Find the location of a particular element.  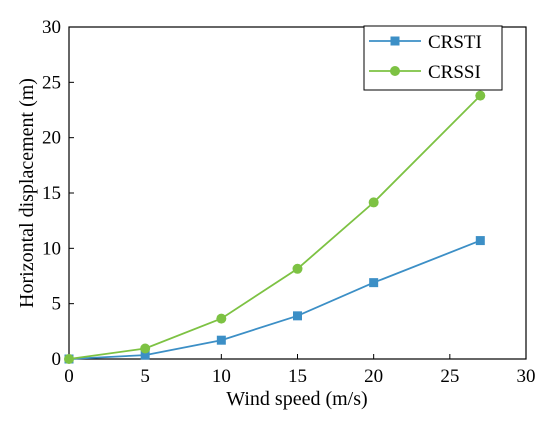

legend-label-crssi: CRSSI is located at coordinates (454, 72).